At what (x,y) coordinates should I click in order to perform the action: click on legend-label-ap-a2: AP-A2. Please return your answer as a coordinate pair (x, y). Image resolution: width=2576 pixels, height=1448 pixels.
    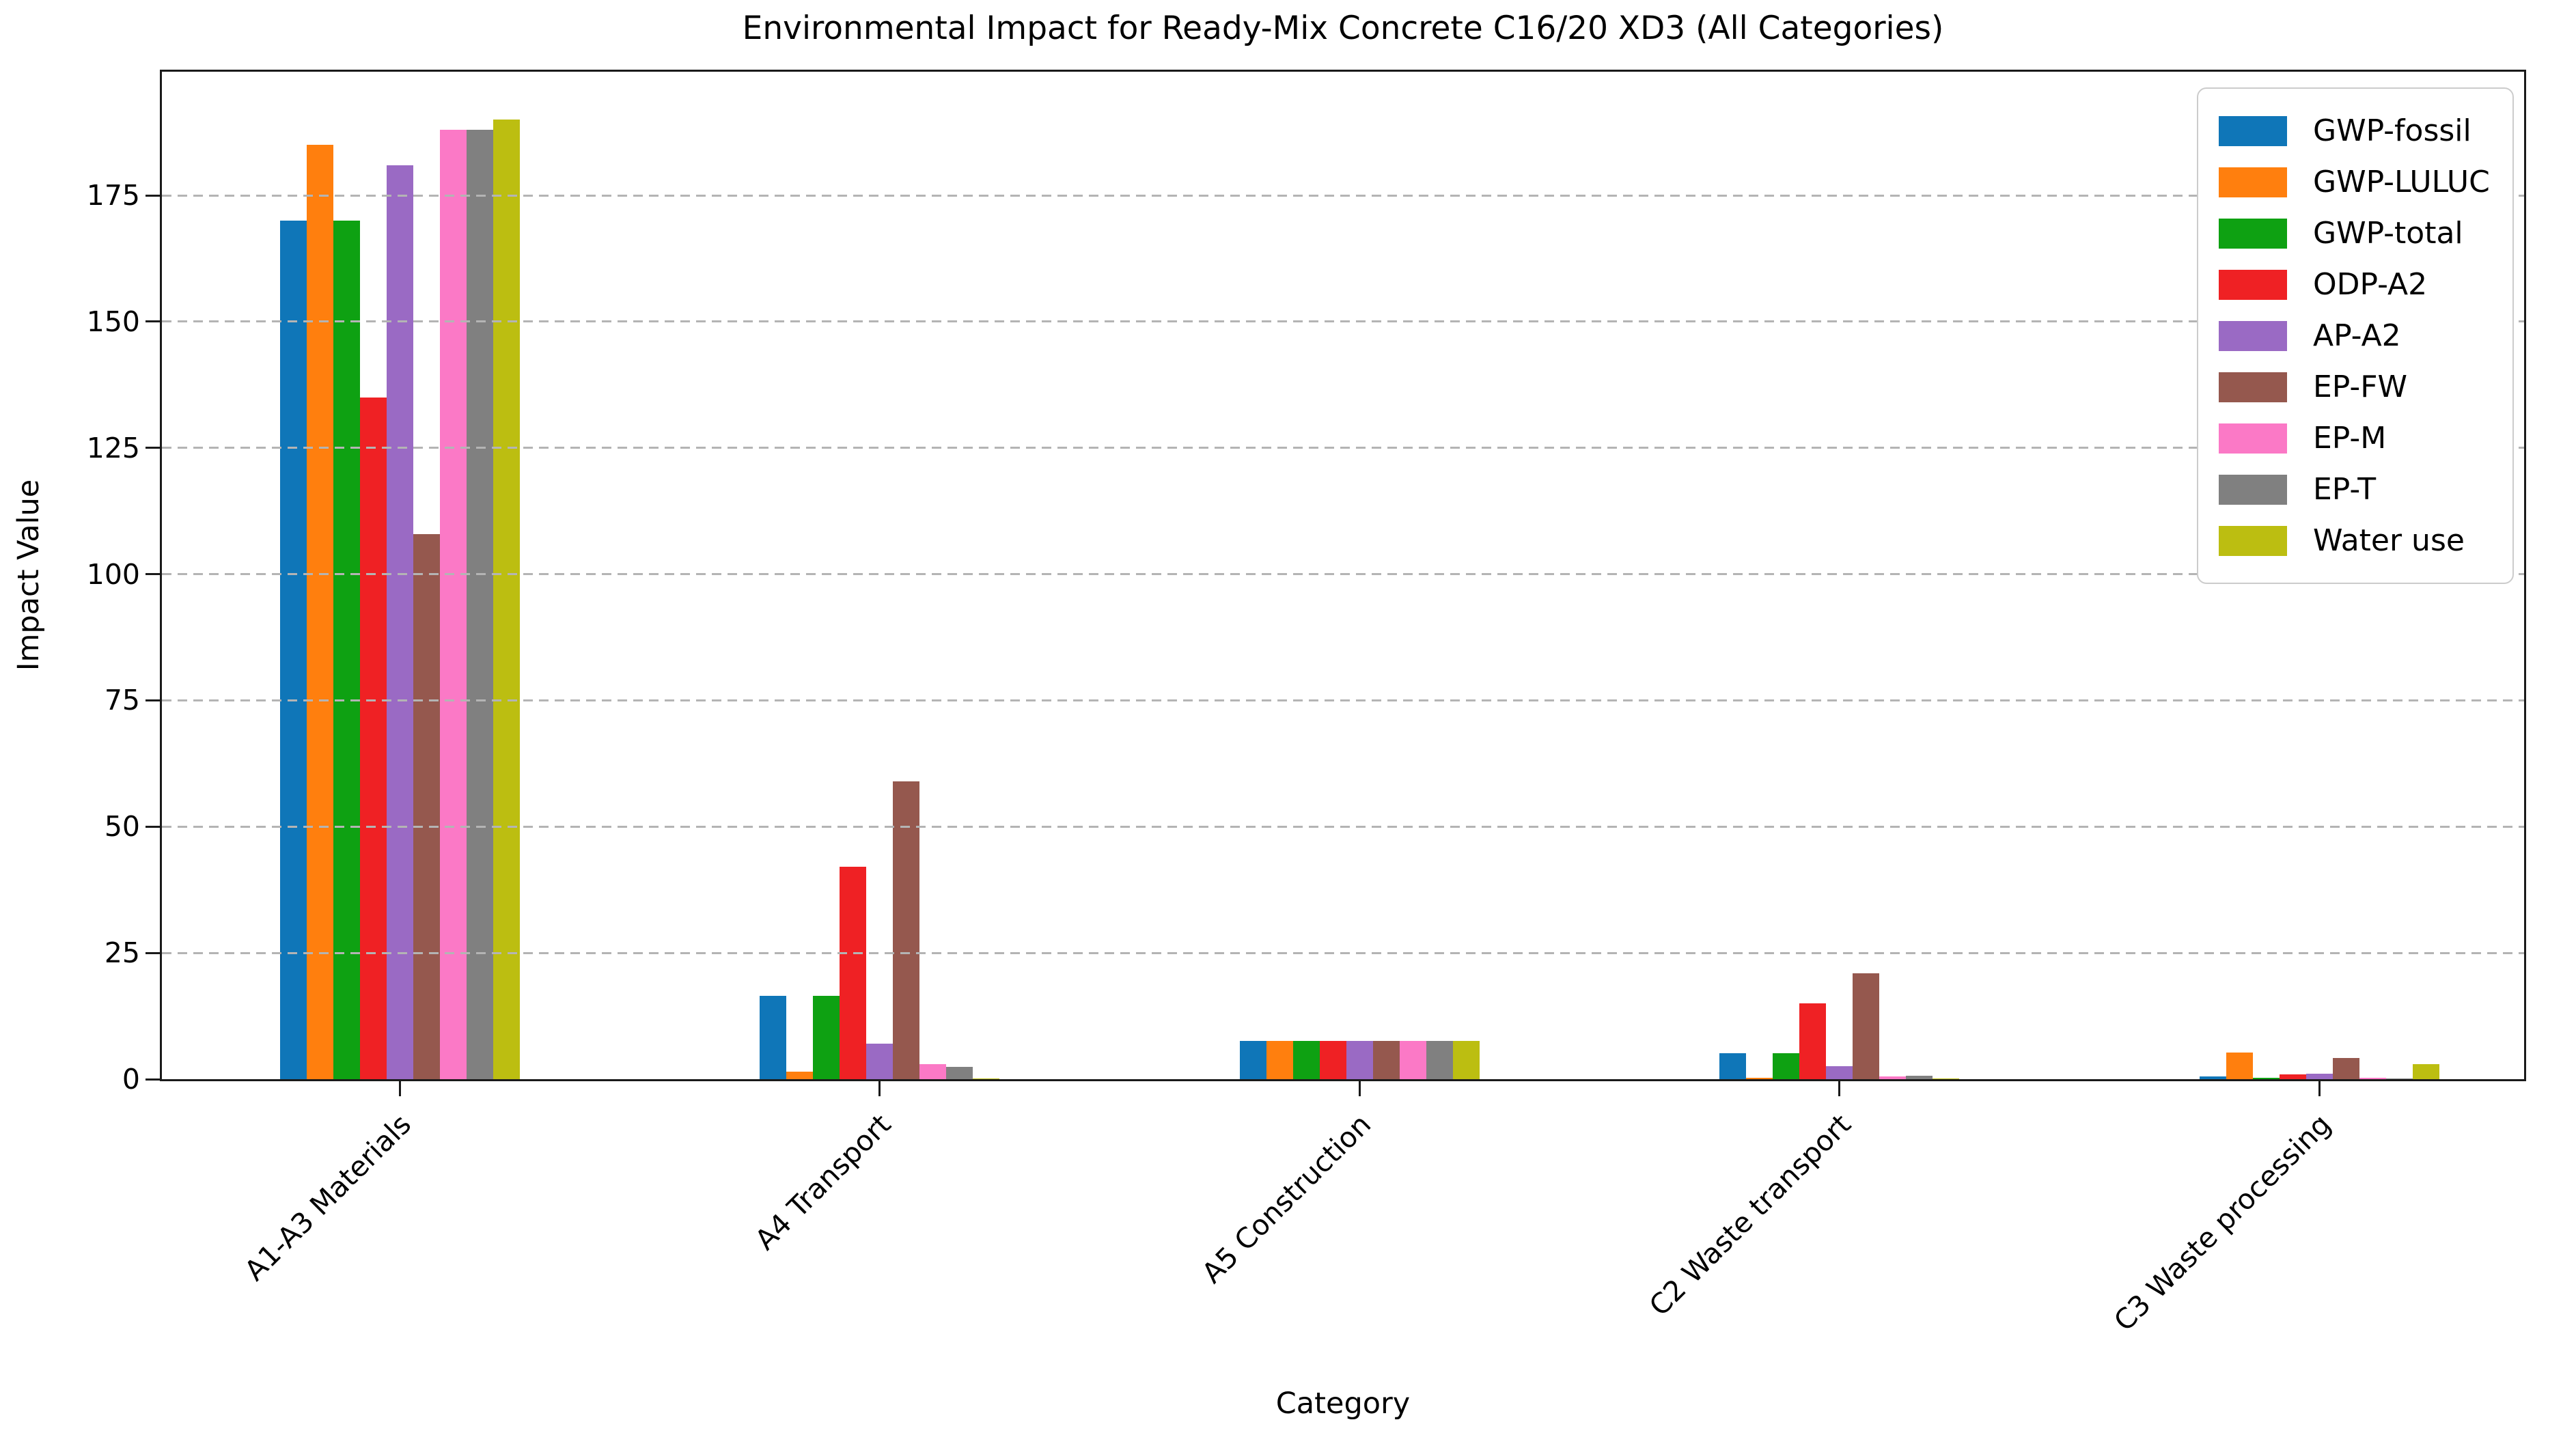
    Looking at the image, I should click on (2357, 335).